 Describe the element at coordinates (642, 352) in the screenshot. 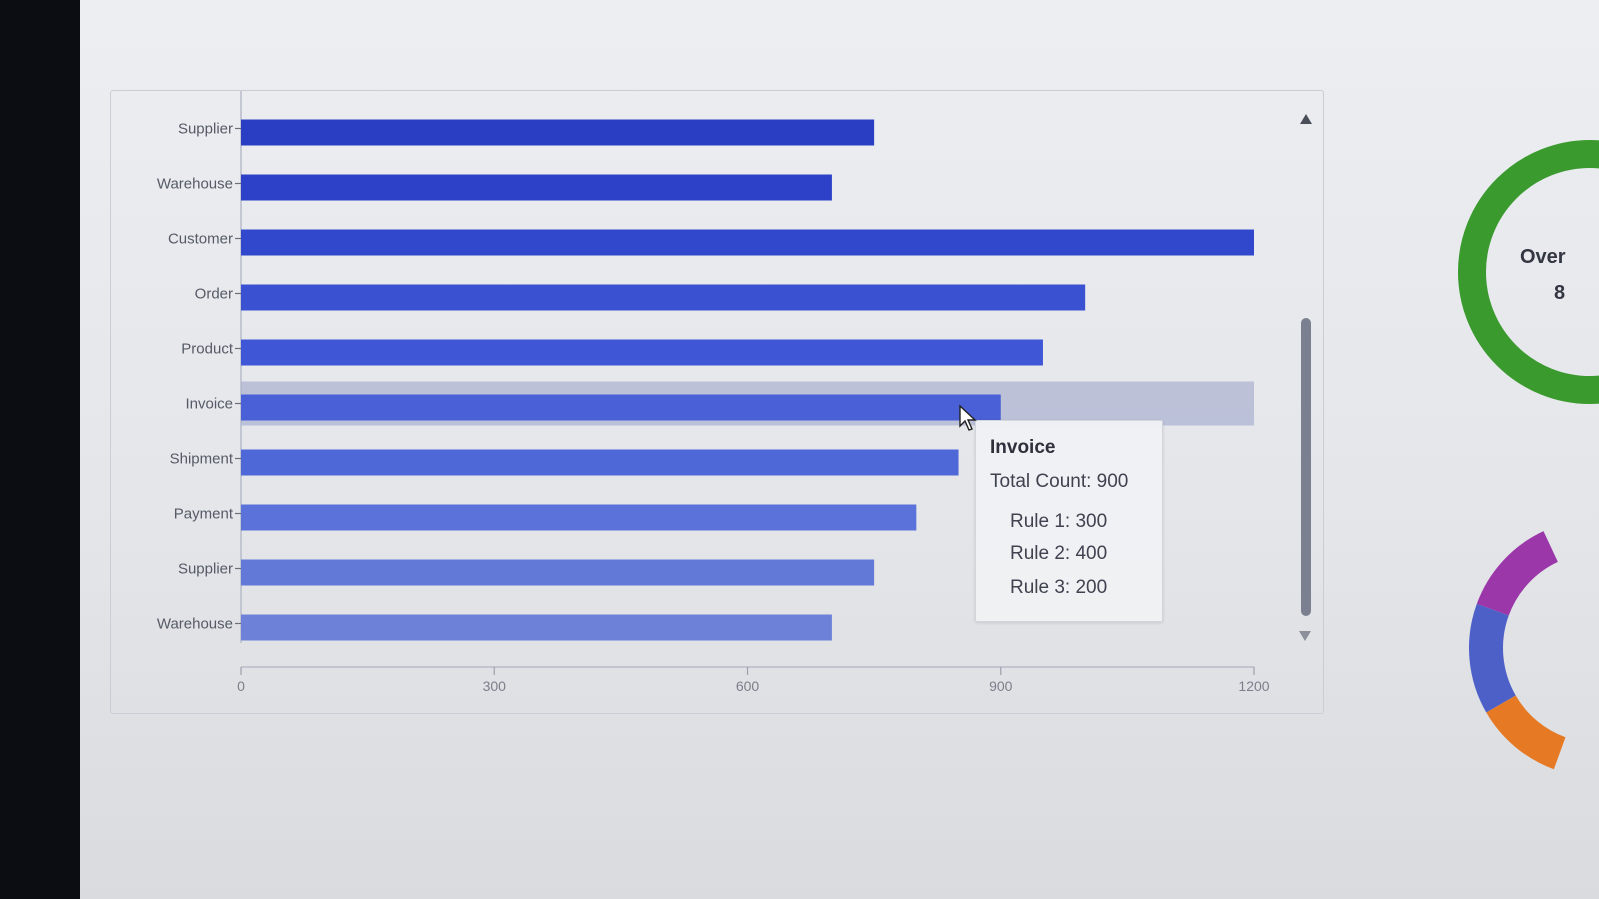

I see `bar-product` at that location.